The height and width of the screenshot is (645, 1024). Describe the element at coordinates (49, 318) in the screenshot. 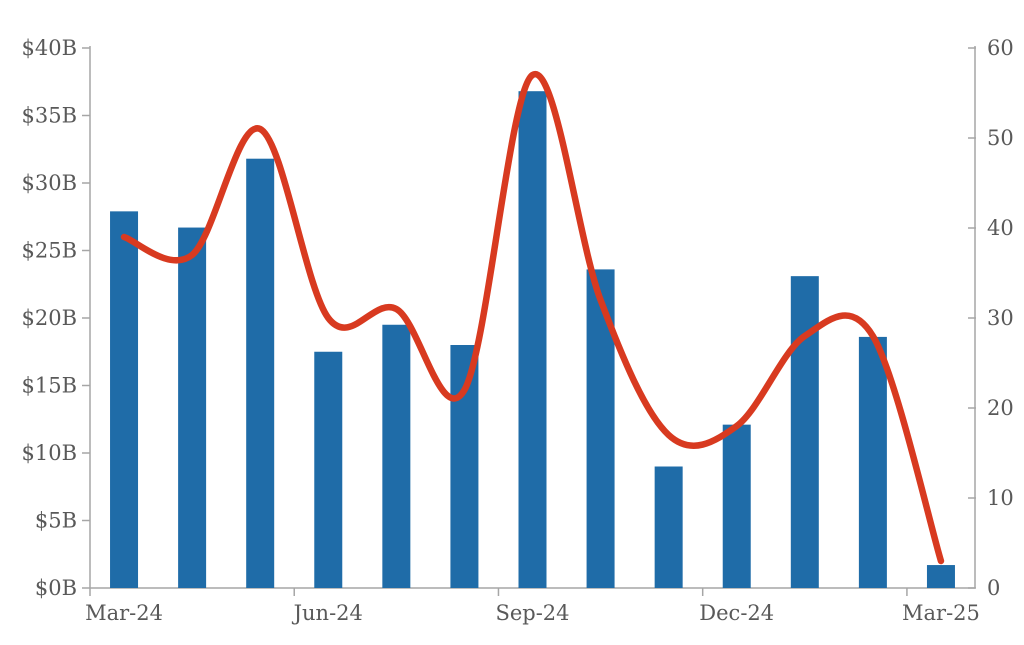

I see `left-axis-tick-label: $20B` at that location.